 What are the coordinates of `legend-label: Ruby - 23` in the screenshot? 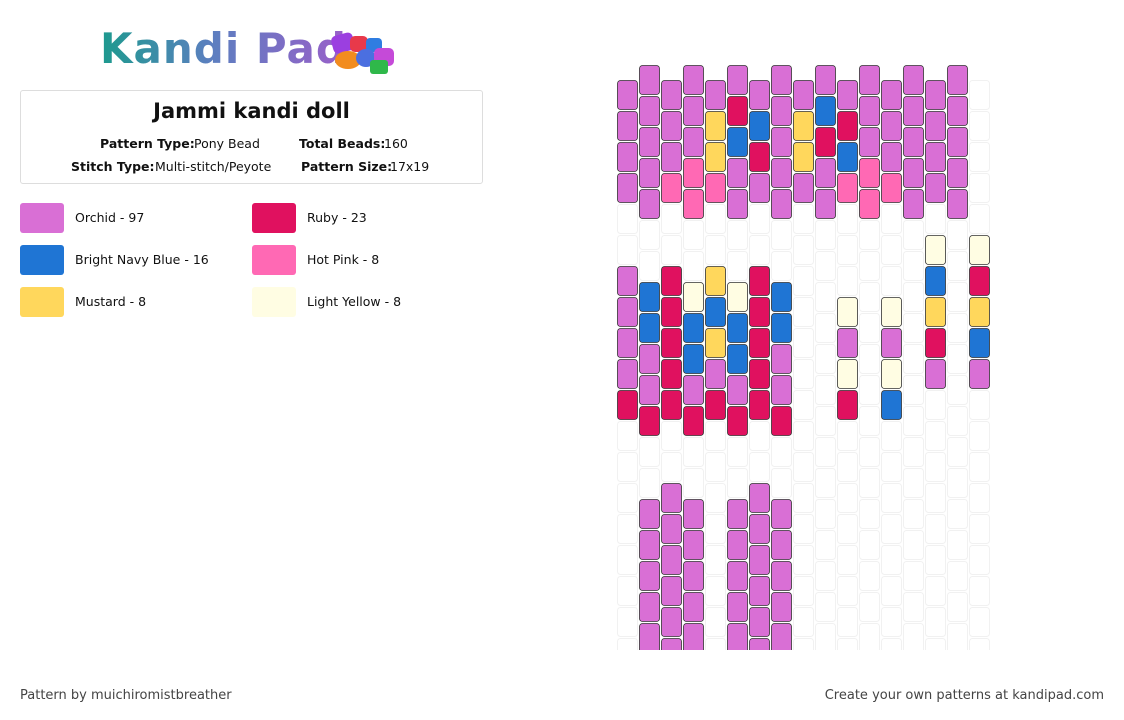 It's located at (337, 217).